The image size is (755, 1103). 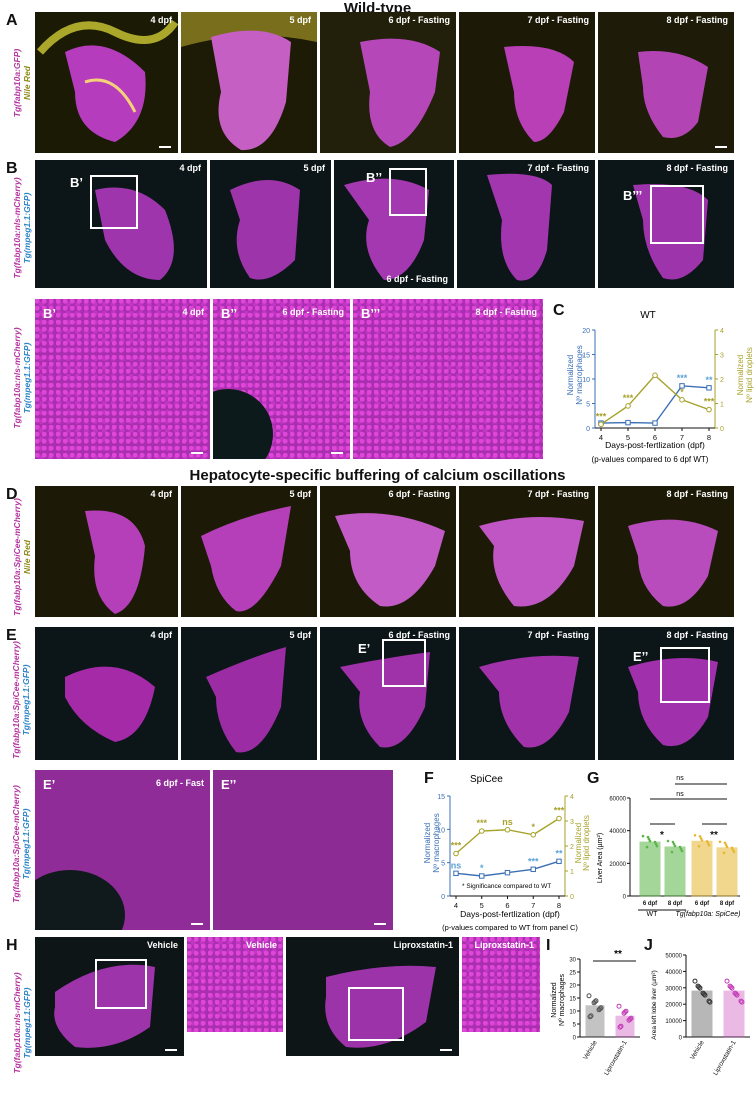 What do you see at coordinates (641, 656) in the screenshot?
I see `sub-label-e2: E’’` at bounding box center [641, 656].